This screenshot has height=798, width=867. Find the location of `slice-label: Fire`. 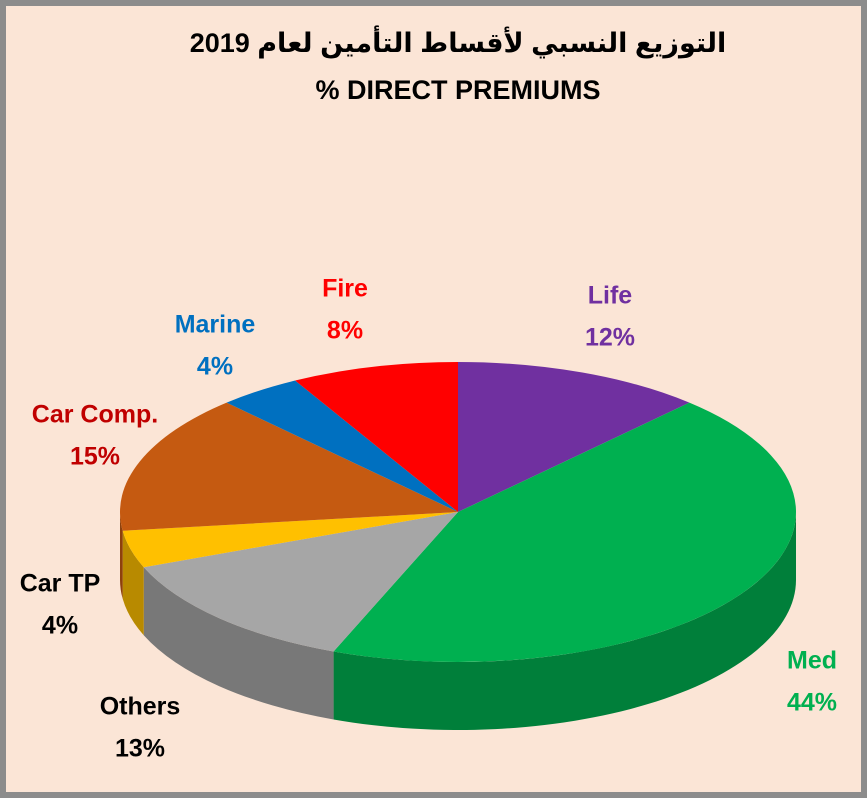

slice-label: Fire is located at coordinates (345, 289).